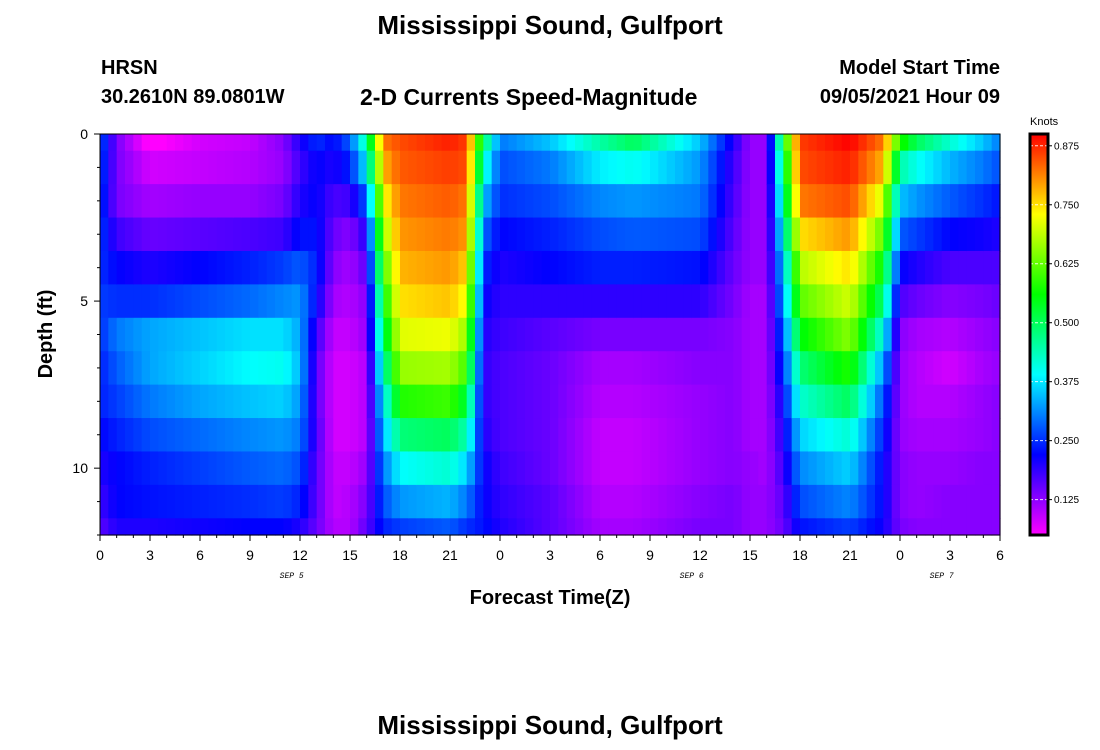 The height and width of the screenshot is (750, 1100). I want to click on y-tick-label: 0, so click(84, 134).